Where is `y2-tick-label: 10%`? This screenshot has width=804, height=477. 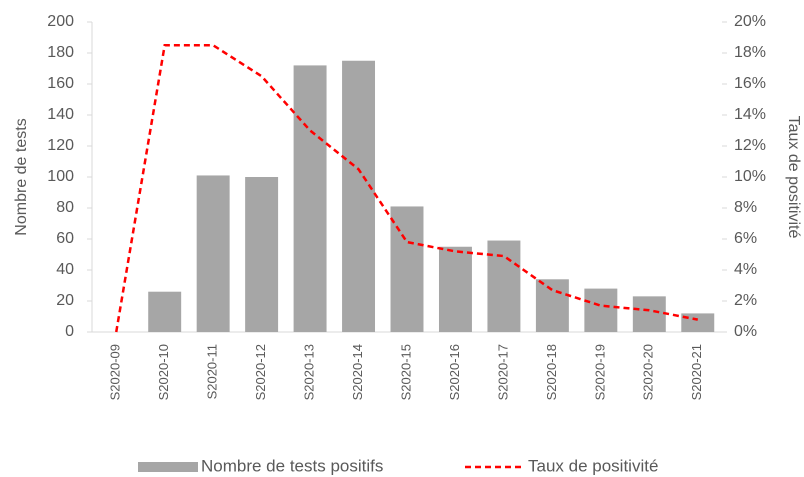
y2-tick-label: 10% is located at coordinates (750, 176).